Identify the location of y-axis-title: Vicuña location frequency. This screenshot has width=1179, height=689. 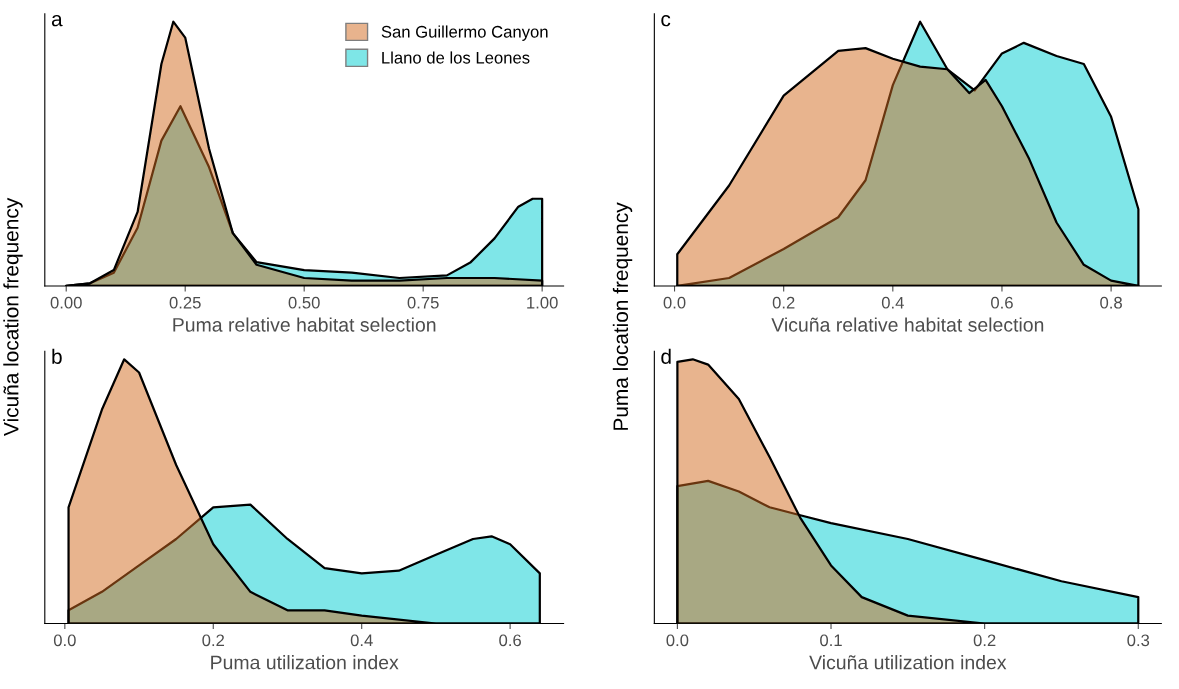
(13, 316).